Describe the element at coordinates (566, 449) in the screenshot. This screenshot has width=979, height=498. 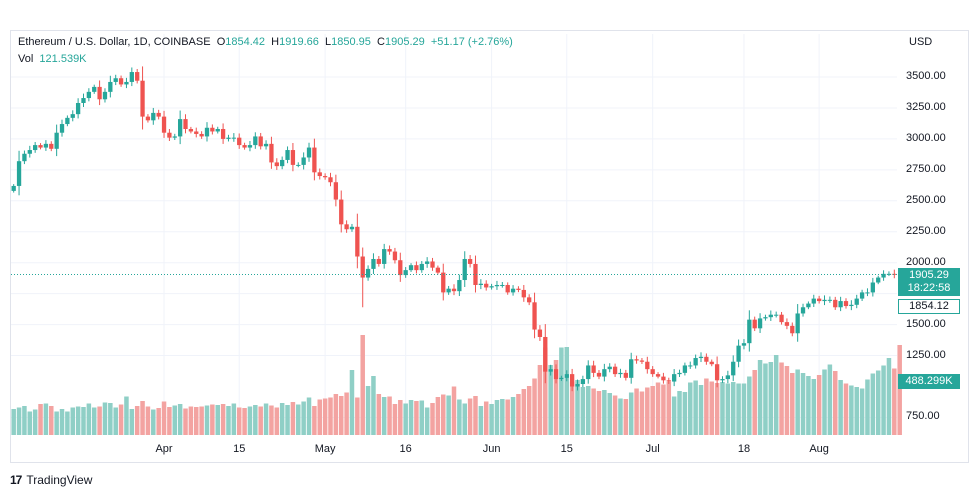
I see `x-tick-label: 15` at that location.